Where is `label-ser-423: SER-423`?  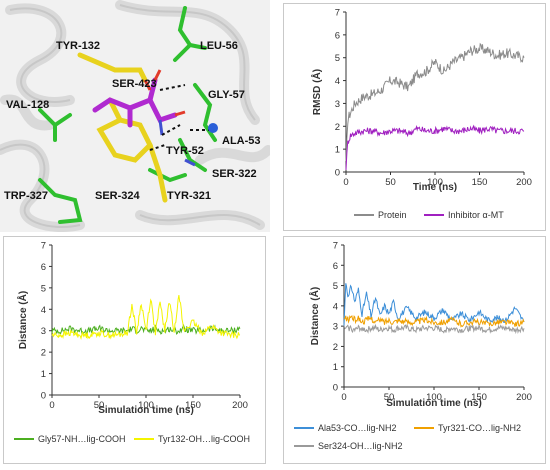 label-ser-423: SER-423 is located at coordinates (134, 84).